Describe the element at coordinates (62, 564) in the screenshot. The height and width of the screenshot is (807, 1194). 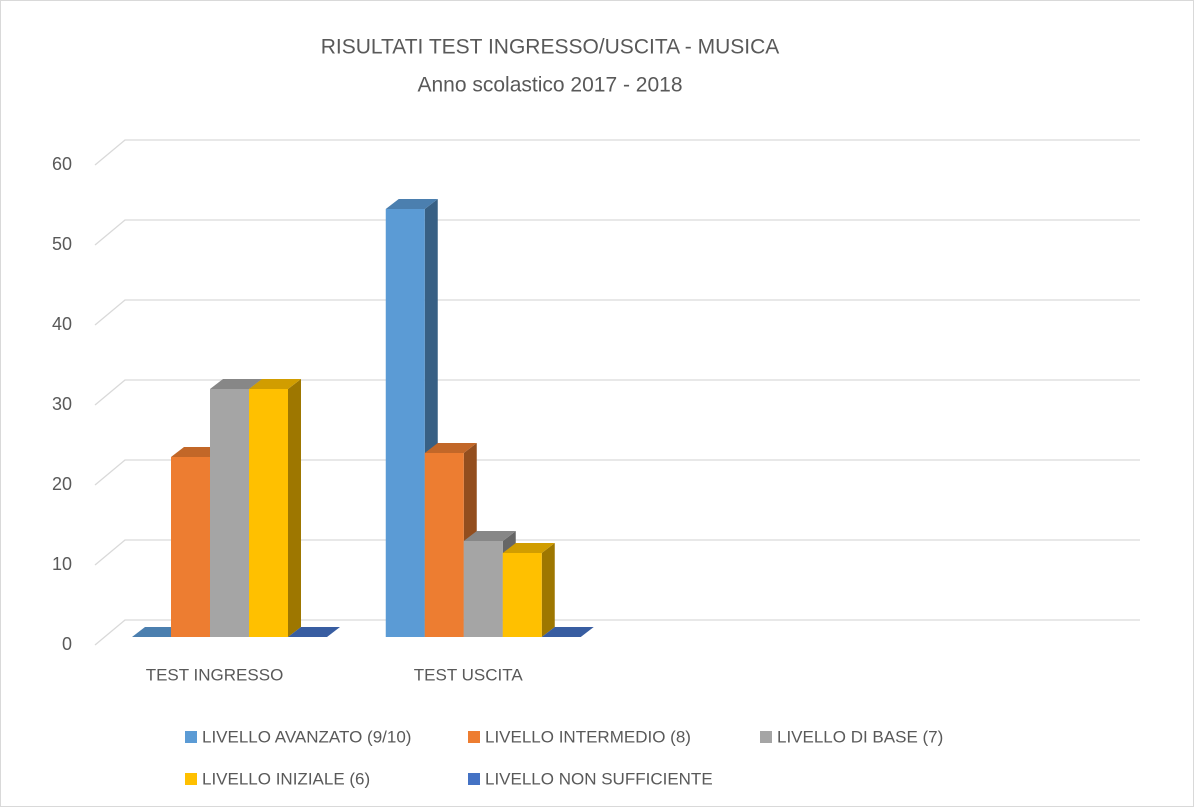
I see `y-tick-label: 10` at that location.